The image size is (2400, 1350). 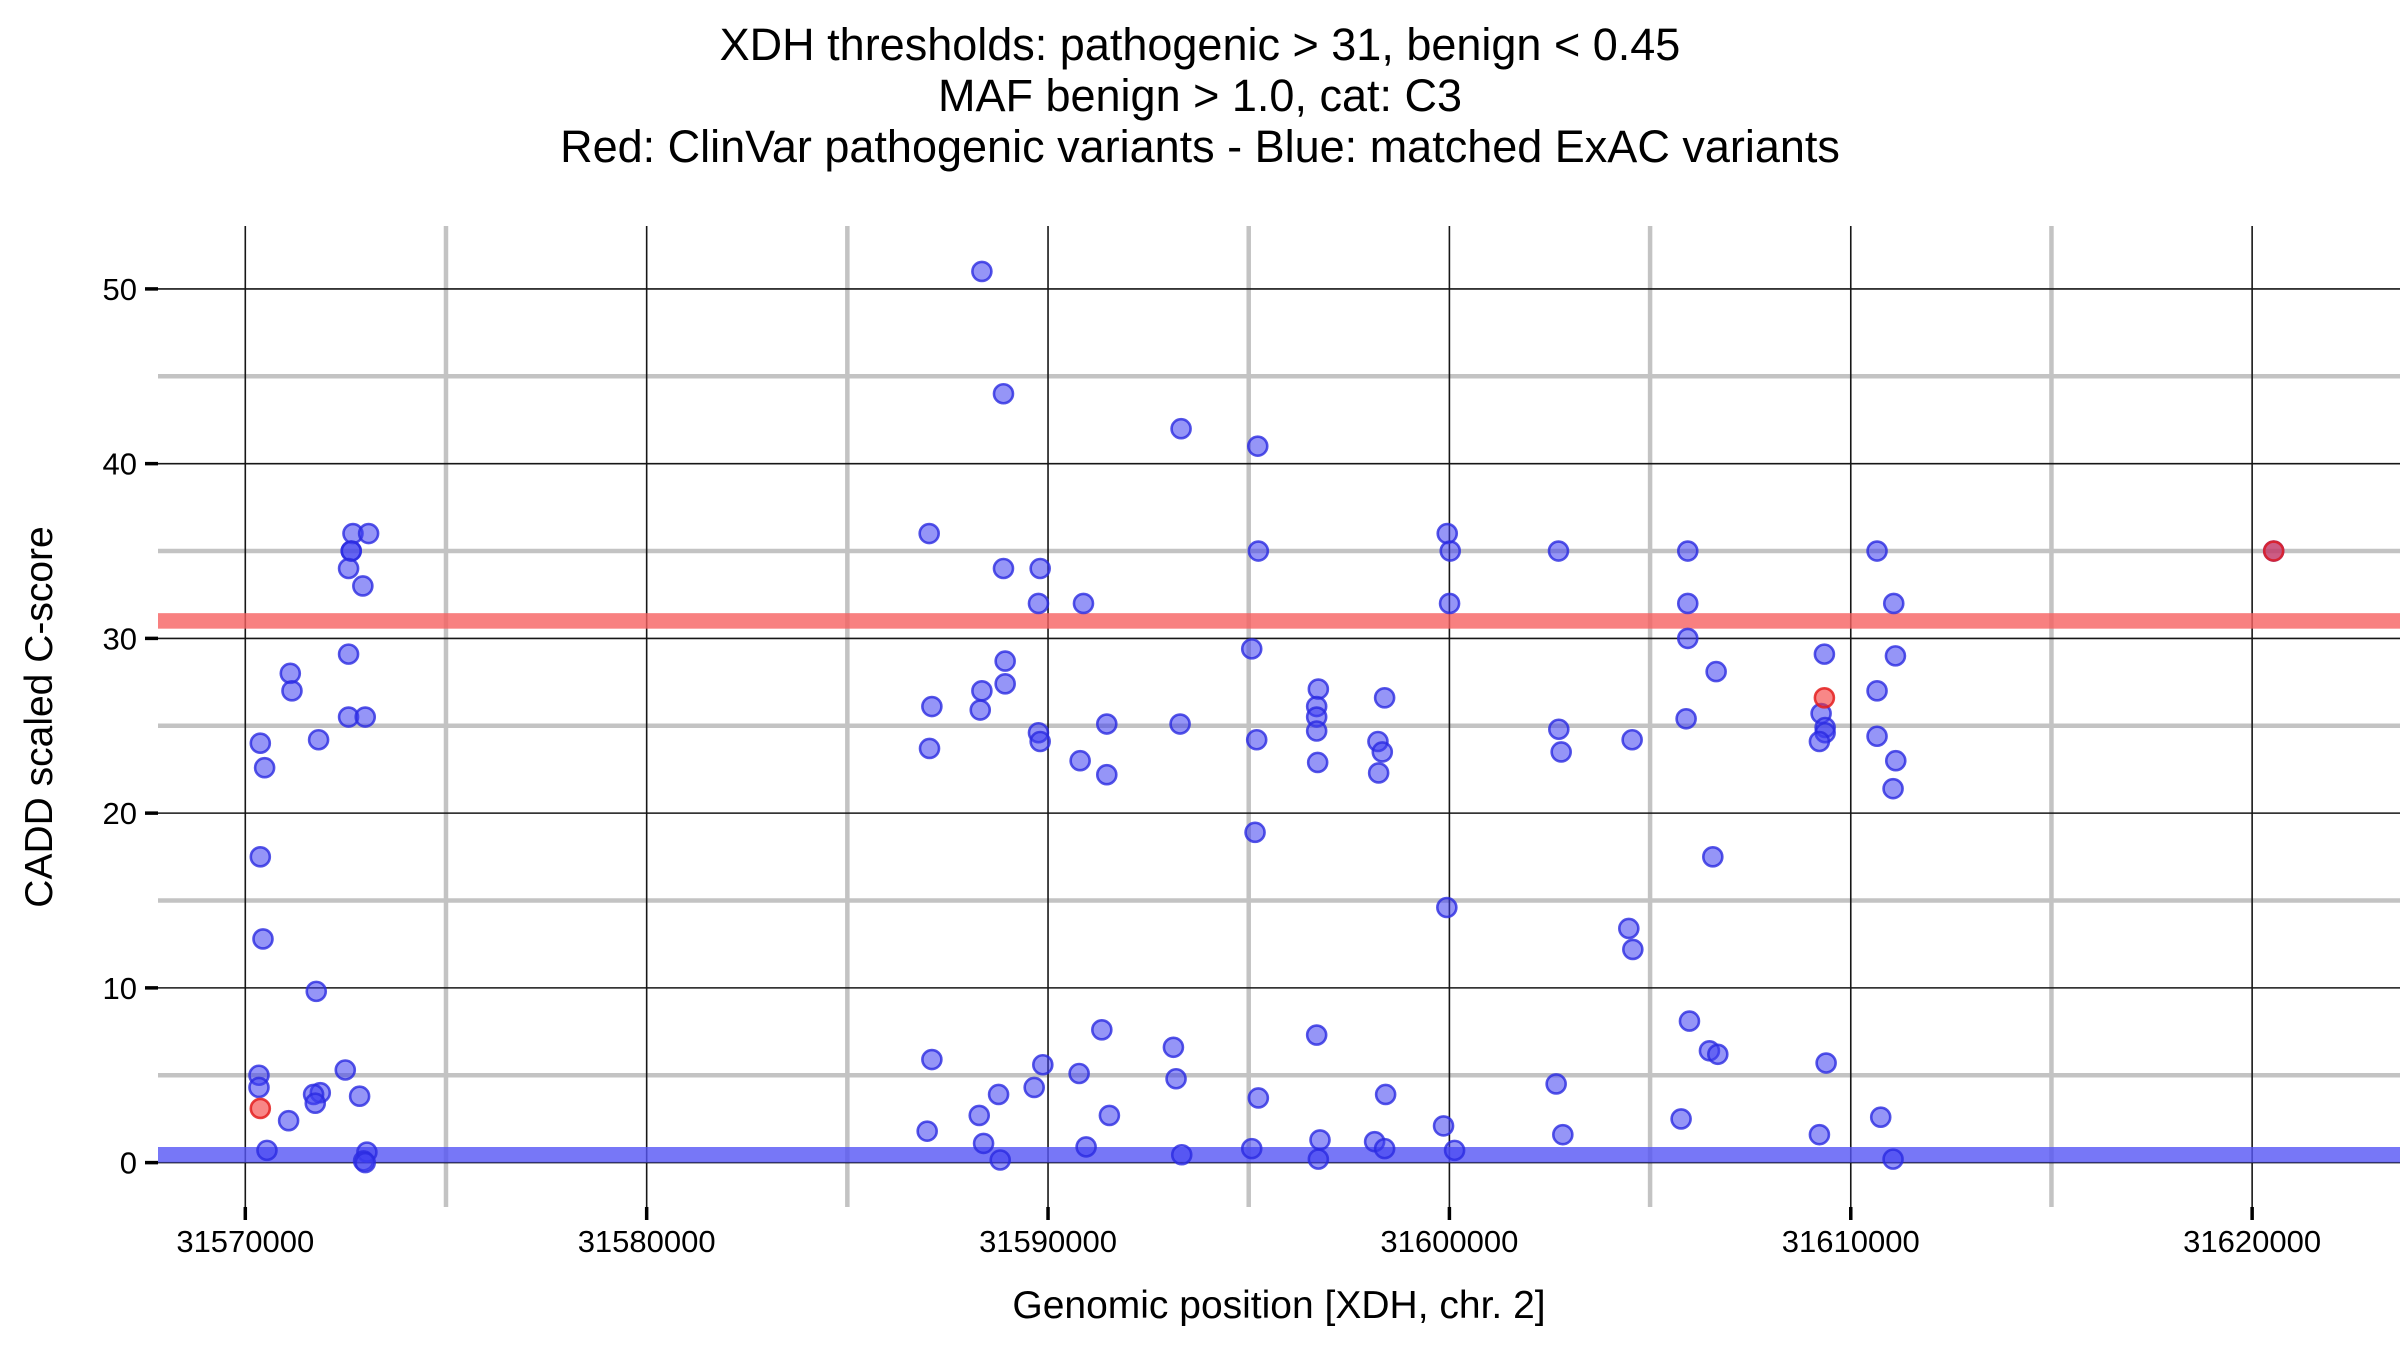 What do you see at coordinates (2252, 1241) in the screenshot?
I see `x-tick-label: 31620000` at bounding box center [2252, 1241].